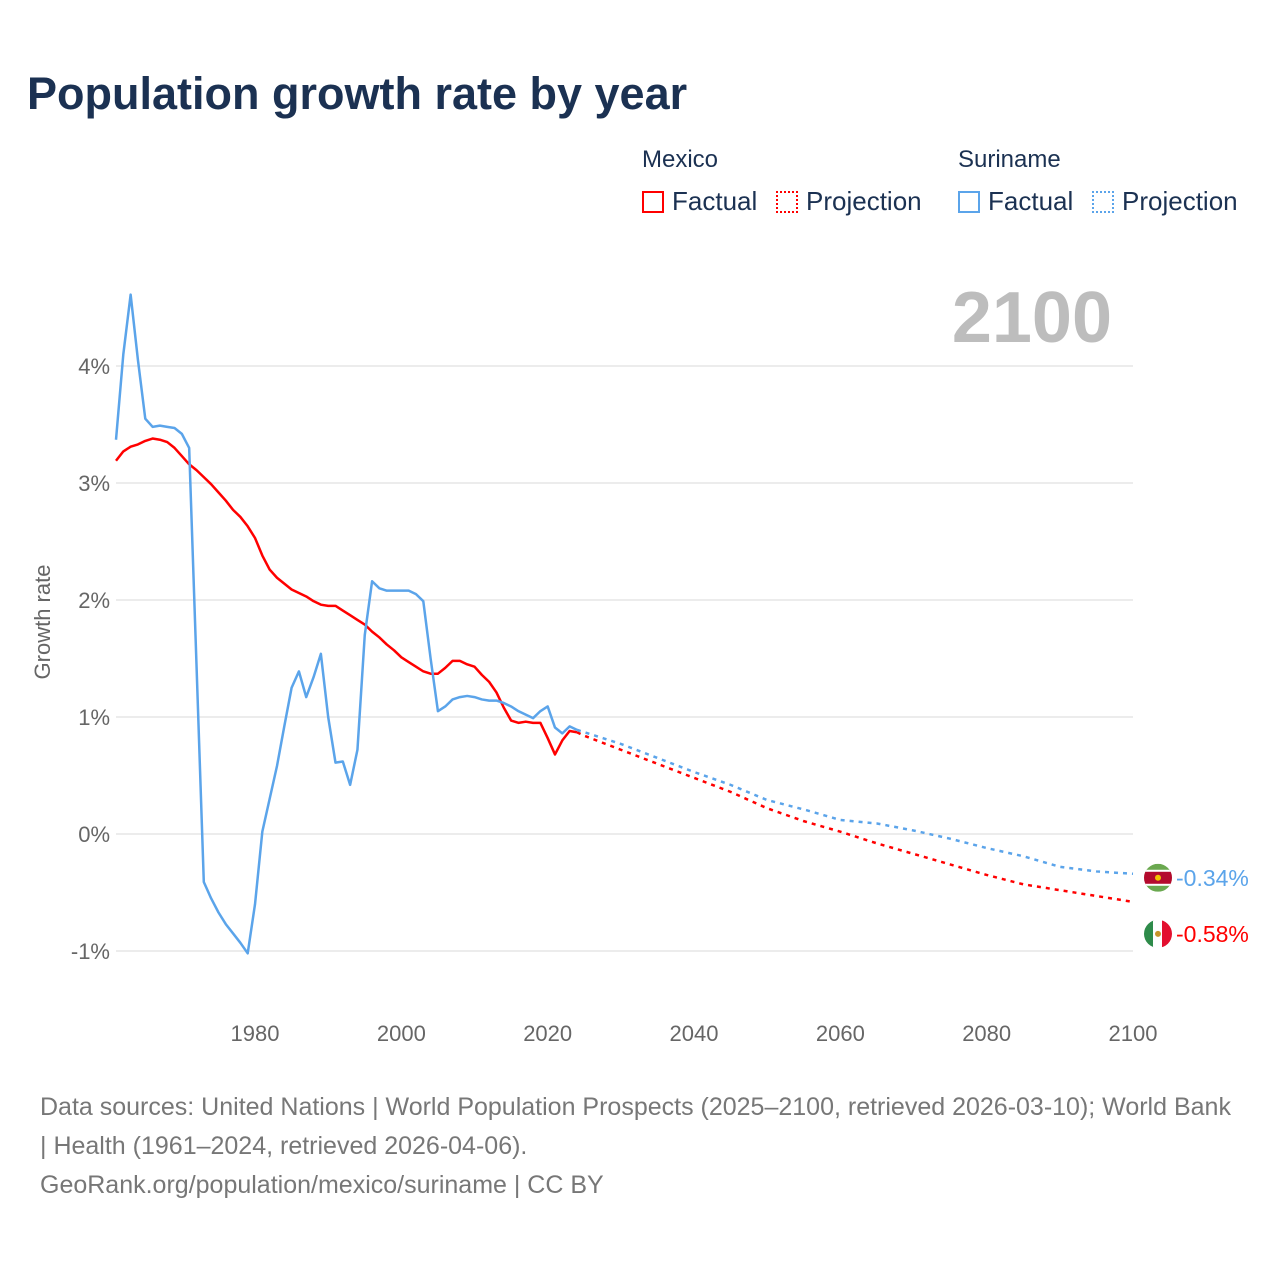 The image size is (1280, 1280). I want to click on x-tick-label: 2040, so click(694, 1033).